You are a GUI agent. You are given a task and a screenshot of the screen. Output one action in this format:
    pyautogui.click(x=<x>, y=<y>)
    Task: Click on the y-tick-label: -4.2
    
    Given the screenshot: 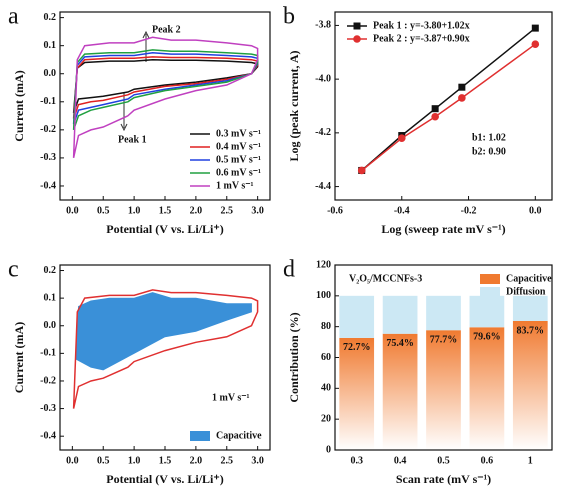 What is the action you would take?
    pyautogui.click(x=323, y=132)
    